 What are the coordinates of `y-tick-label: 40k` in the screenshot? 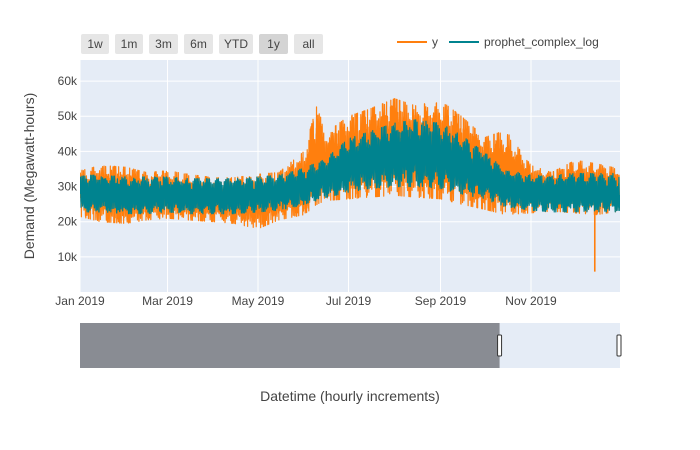 It's located at (68, 151).